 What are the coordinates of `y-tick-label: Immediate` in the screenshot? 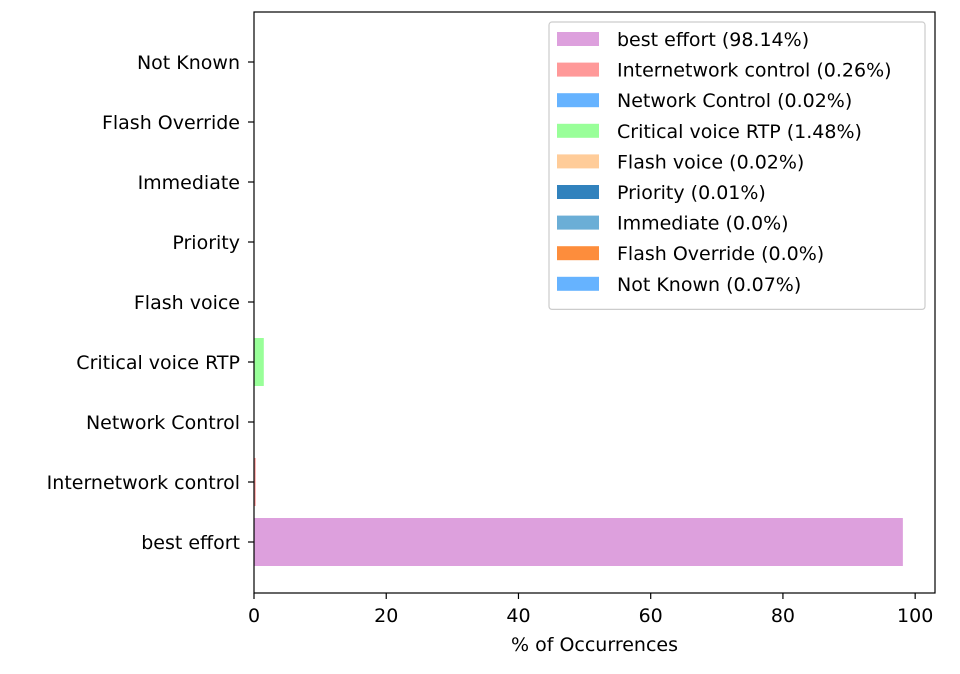 It's located at (189, 183).